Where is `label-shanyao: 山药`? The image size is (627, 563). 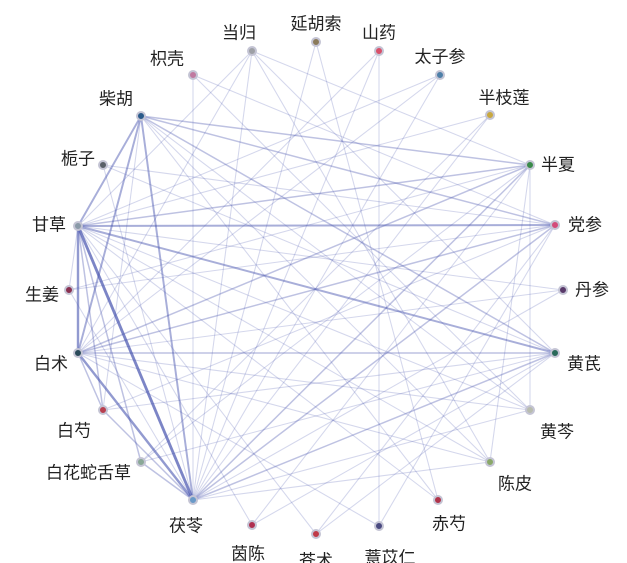 label-shanyao: 山药 is located at coordinates (379, 34).